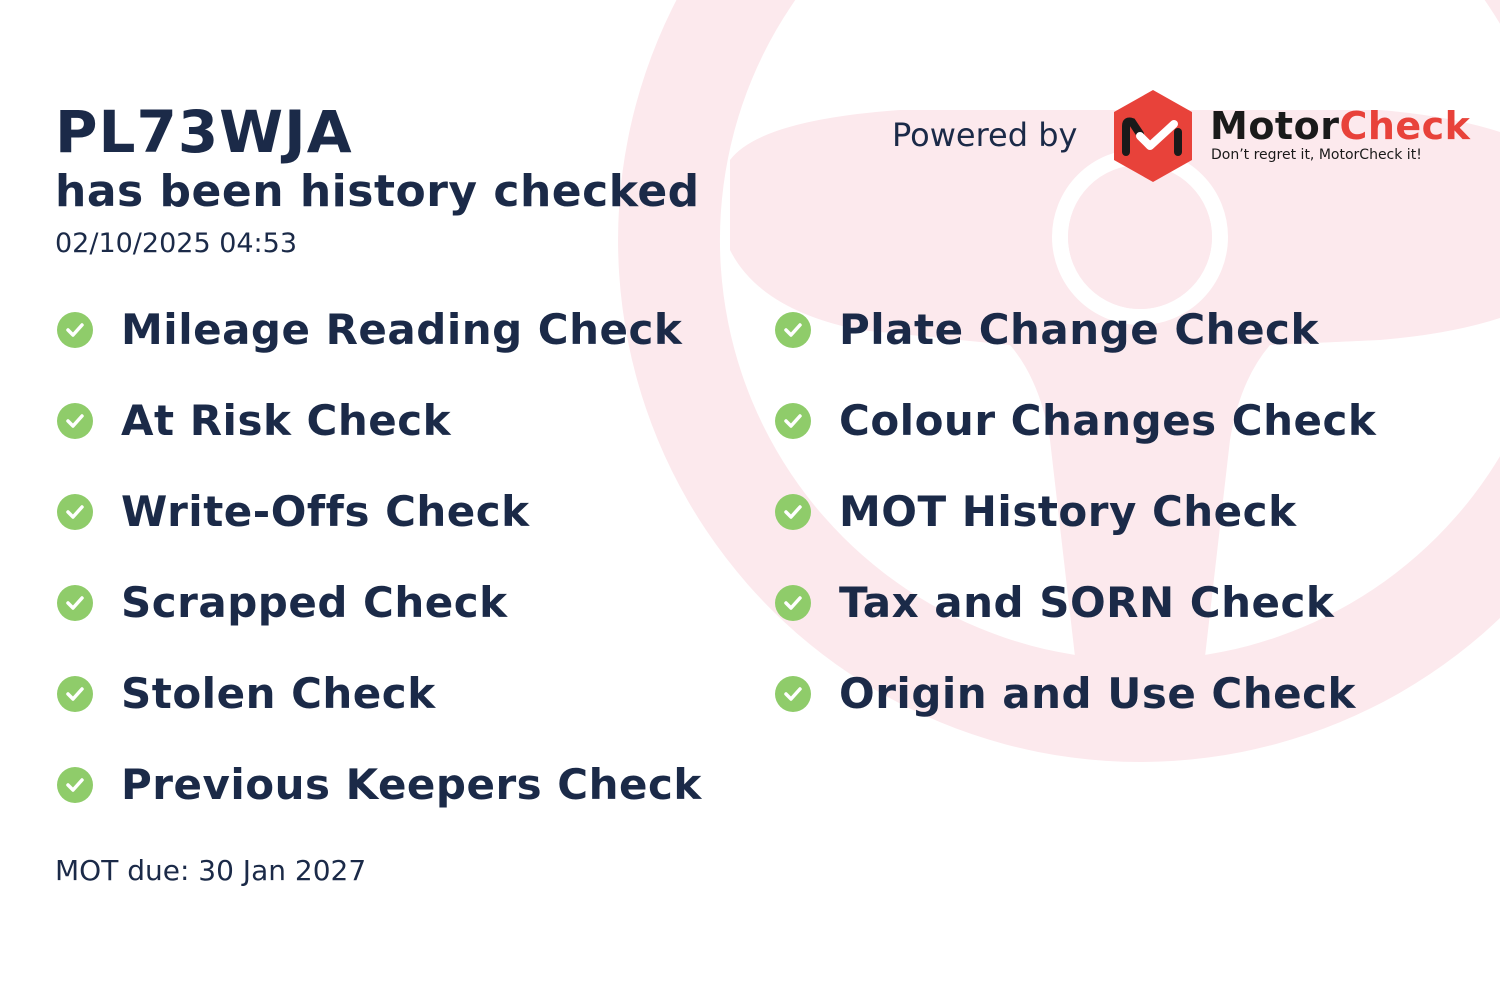 The width and height of the screenshot is (1500, 1000). I want to click on brand-part-motor: Motor, so click(1275, 126).